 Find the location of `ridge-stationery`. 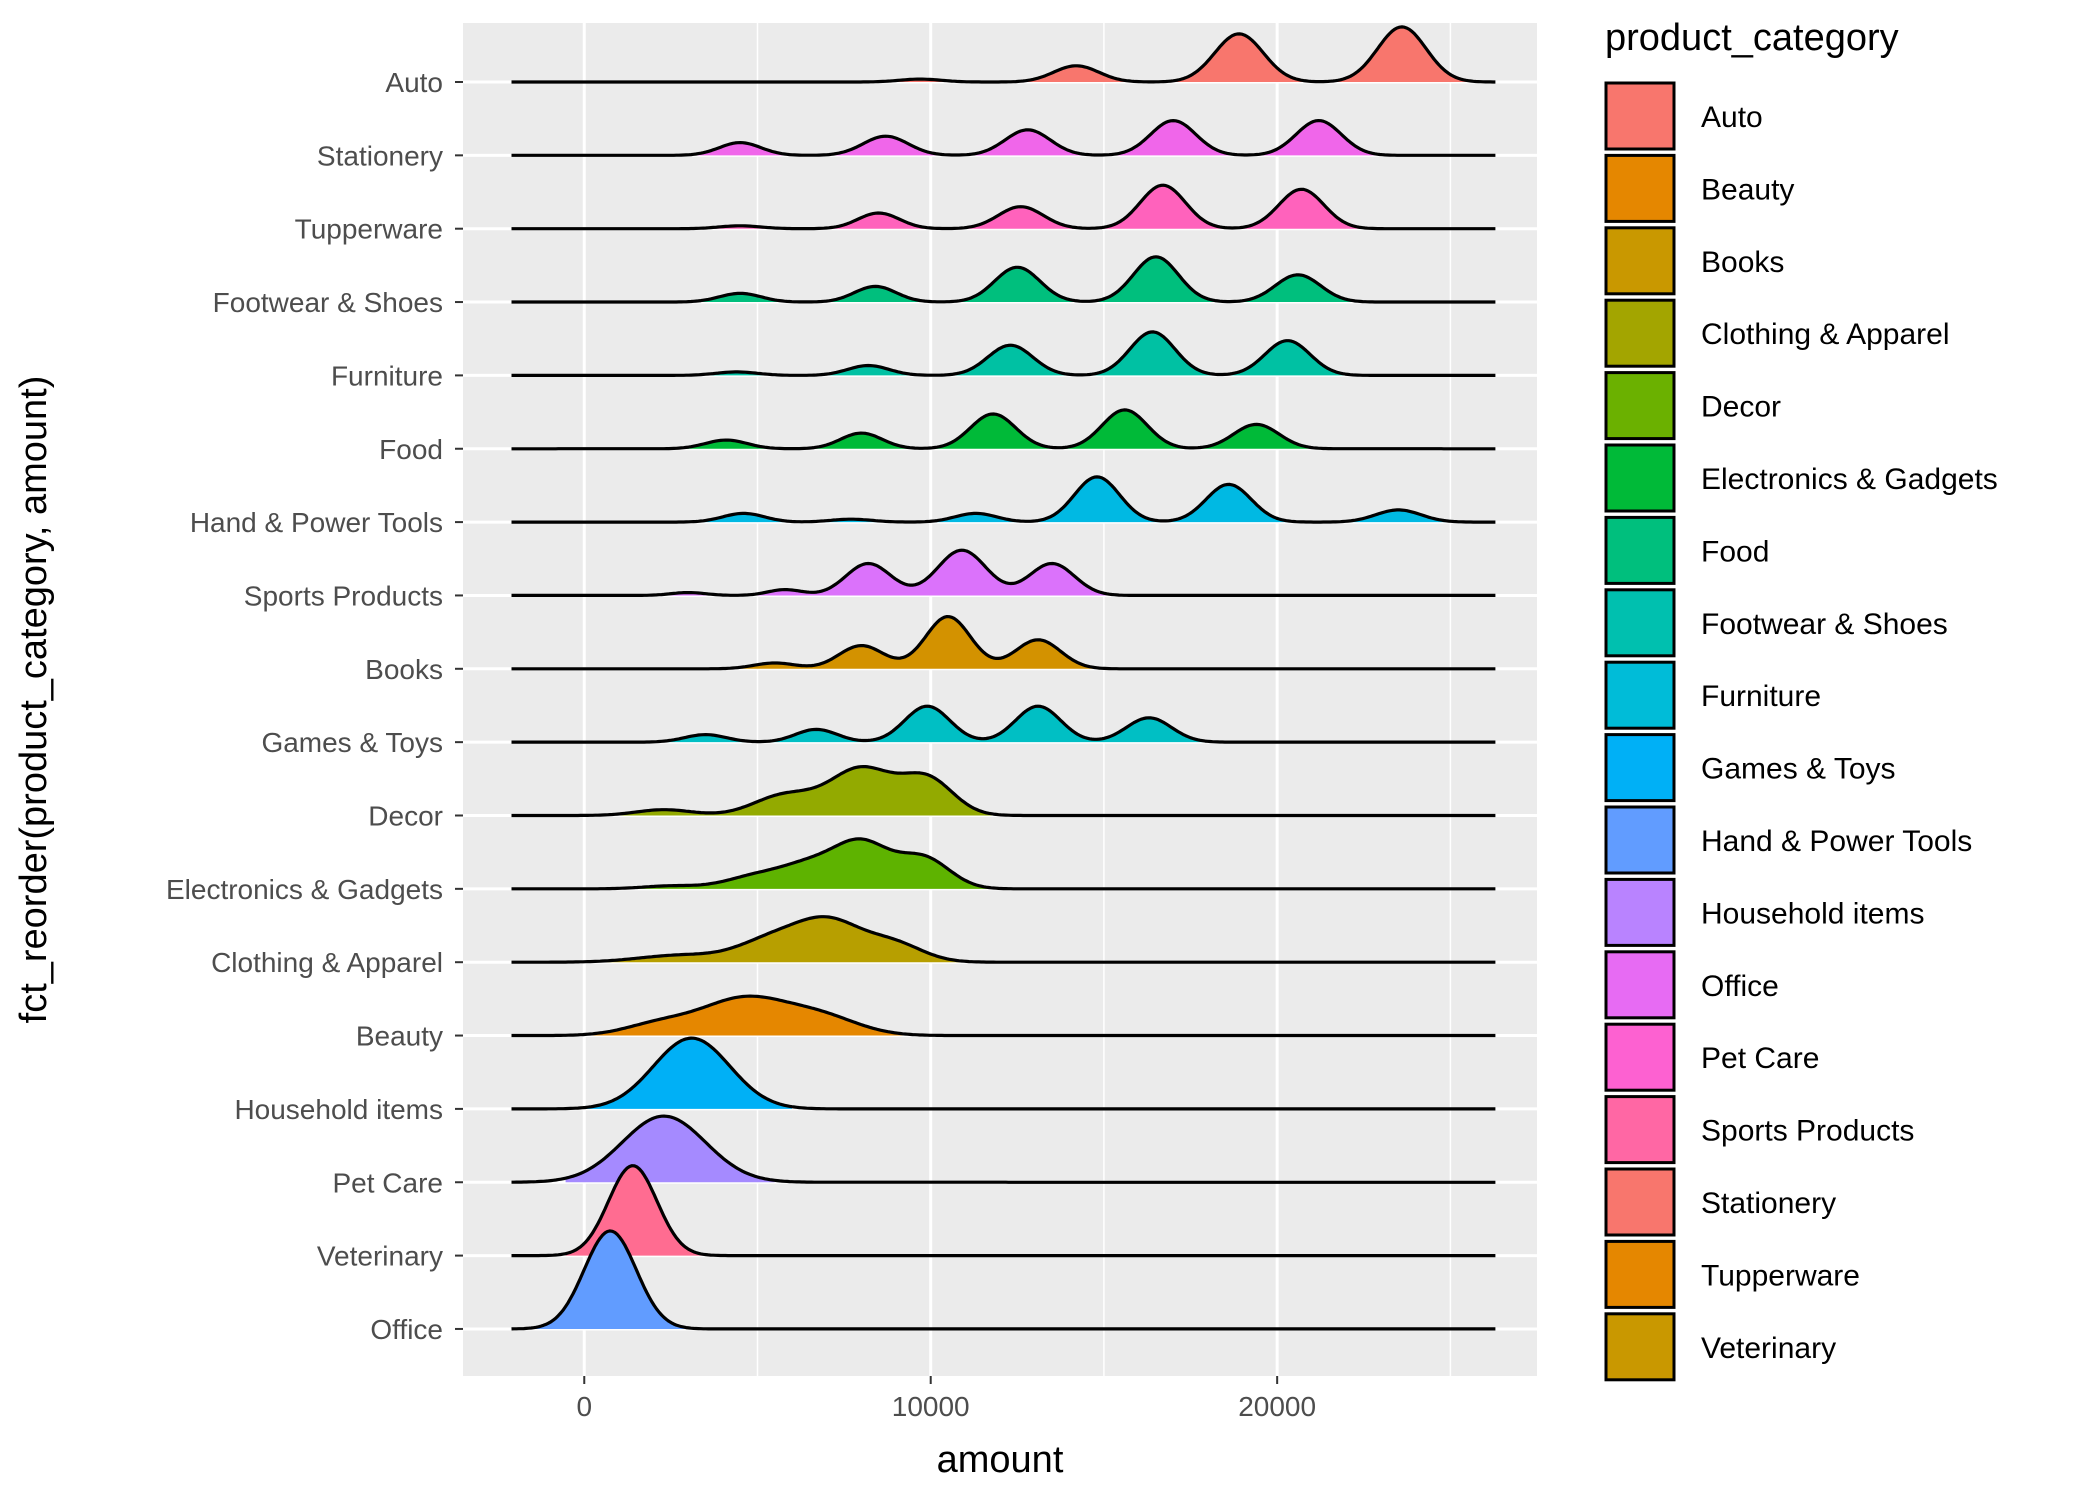

ridge-stationery is located at coordinates (1003, 138).